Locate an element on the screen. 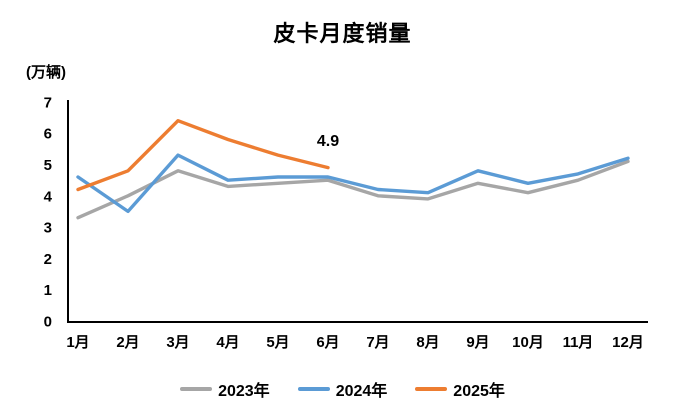 Image resolution: width=685 pixels, height=413 pixels. legend-label-2025: 2025年 is located at coordinates (479, 391).